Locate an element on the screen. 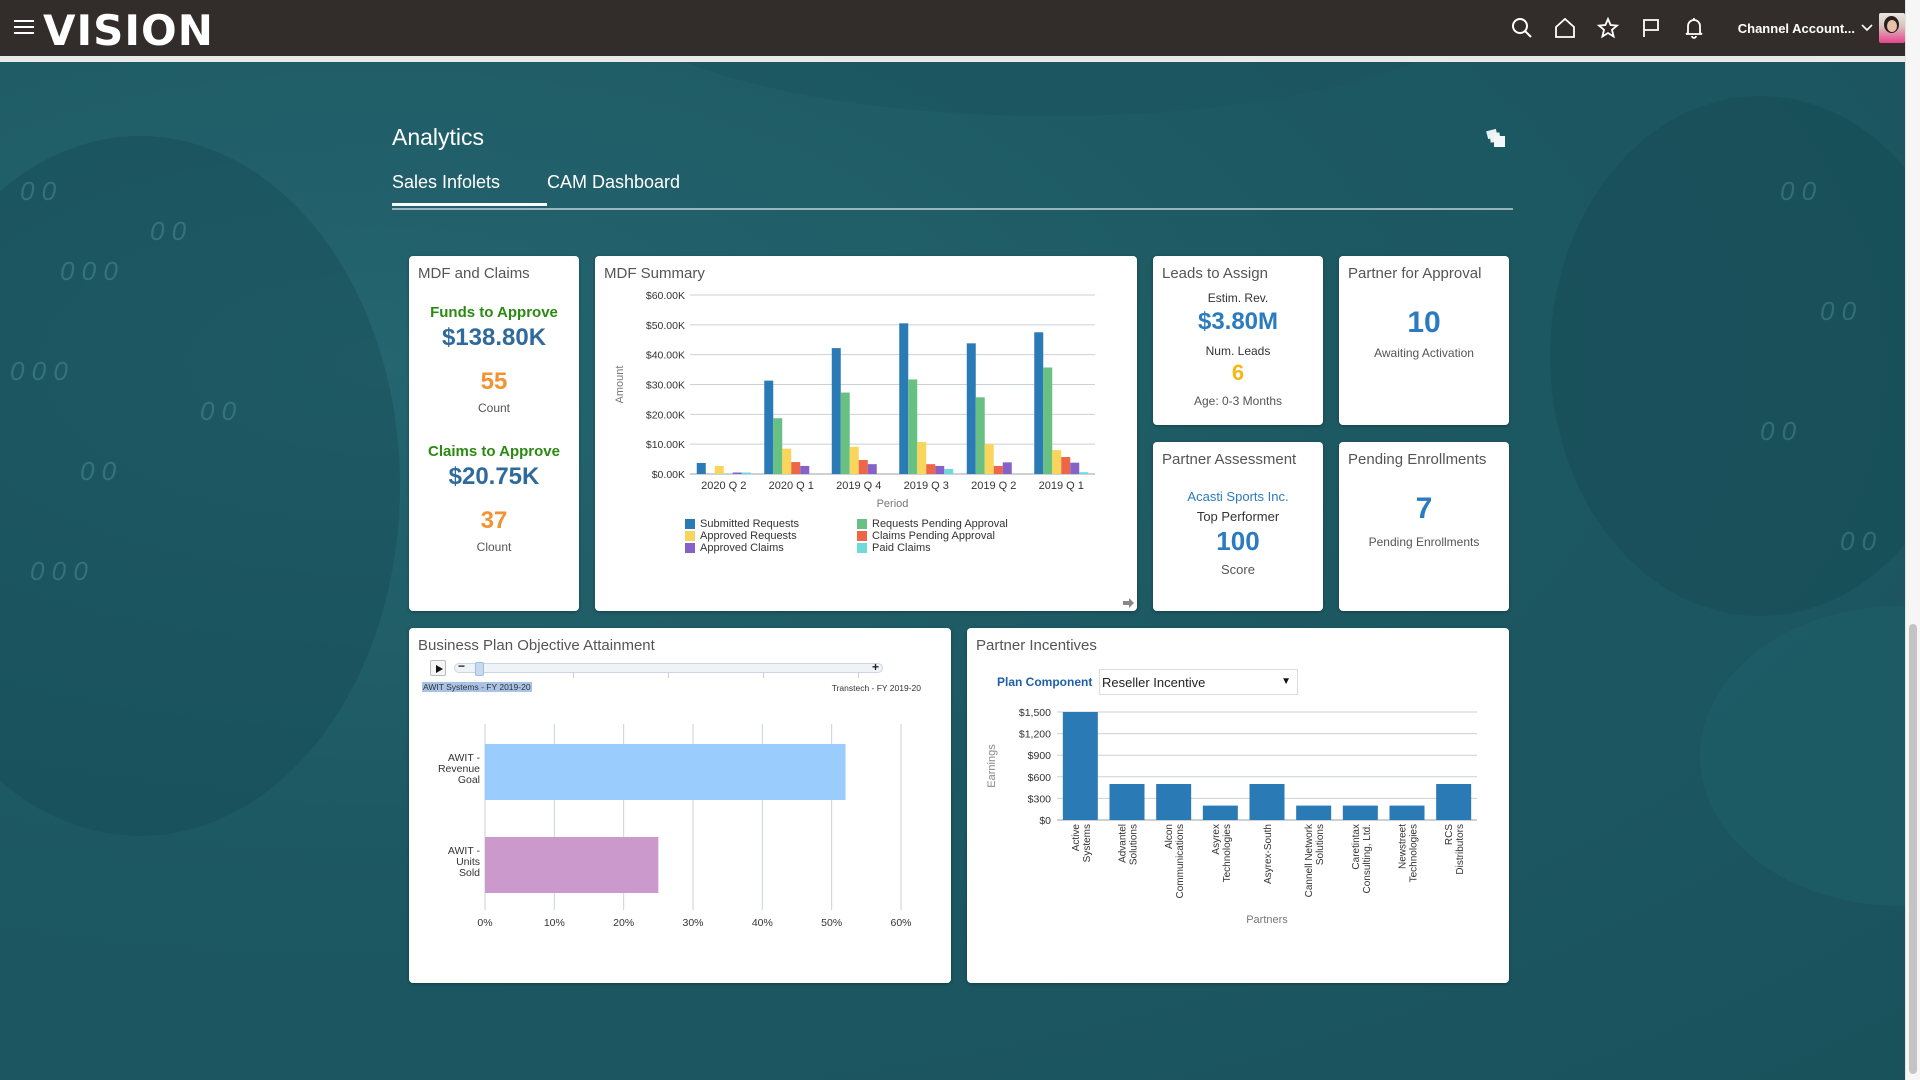 The height and width of the screenshot is (1080, 1920). x-tick-label: Advantel is located at coordinates (1123, 843).